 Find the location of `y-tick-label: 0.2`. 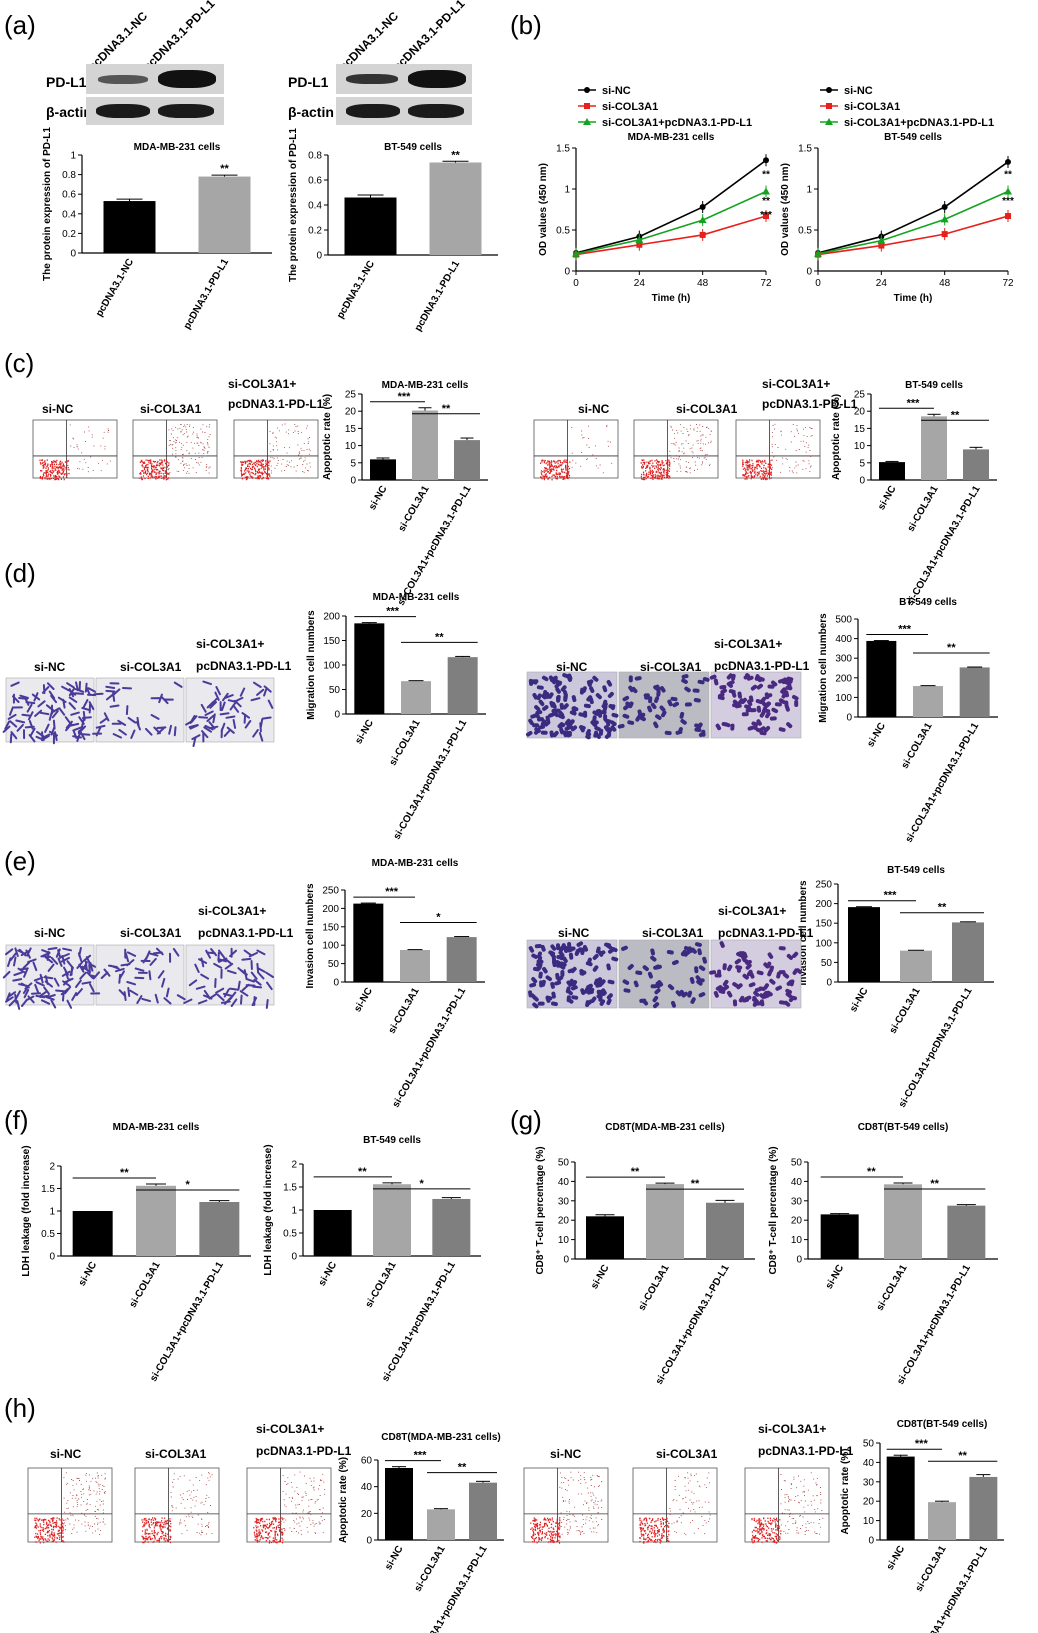

y-tick-label: 0.2 is located at coordinates (69, 234).